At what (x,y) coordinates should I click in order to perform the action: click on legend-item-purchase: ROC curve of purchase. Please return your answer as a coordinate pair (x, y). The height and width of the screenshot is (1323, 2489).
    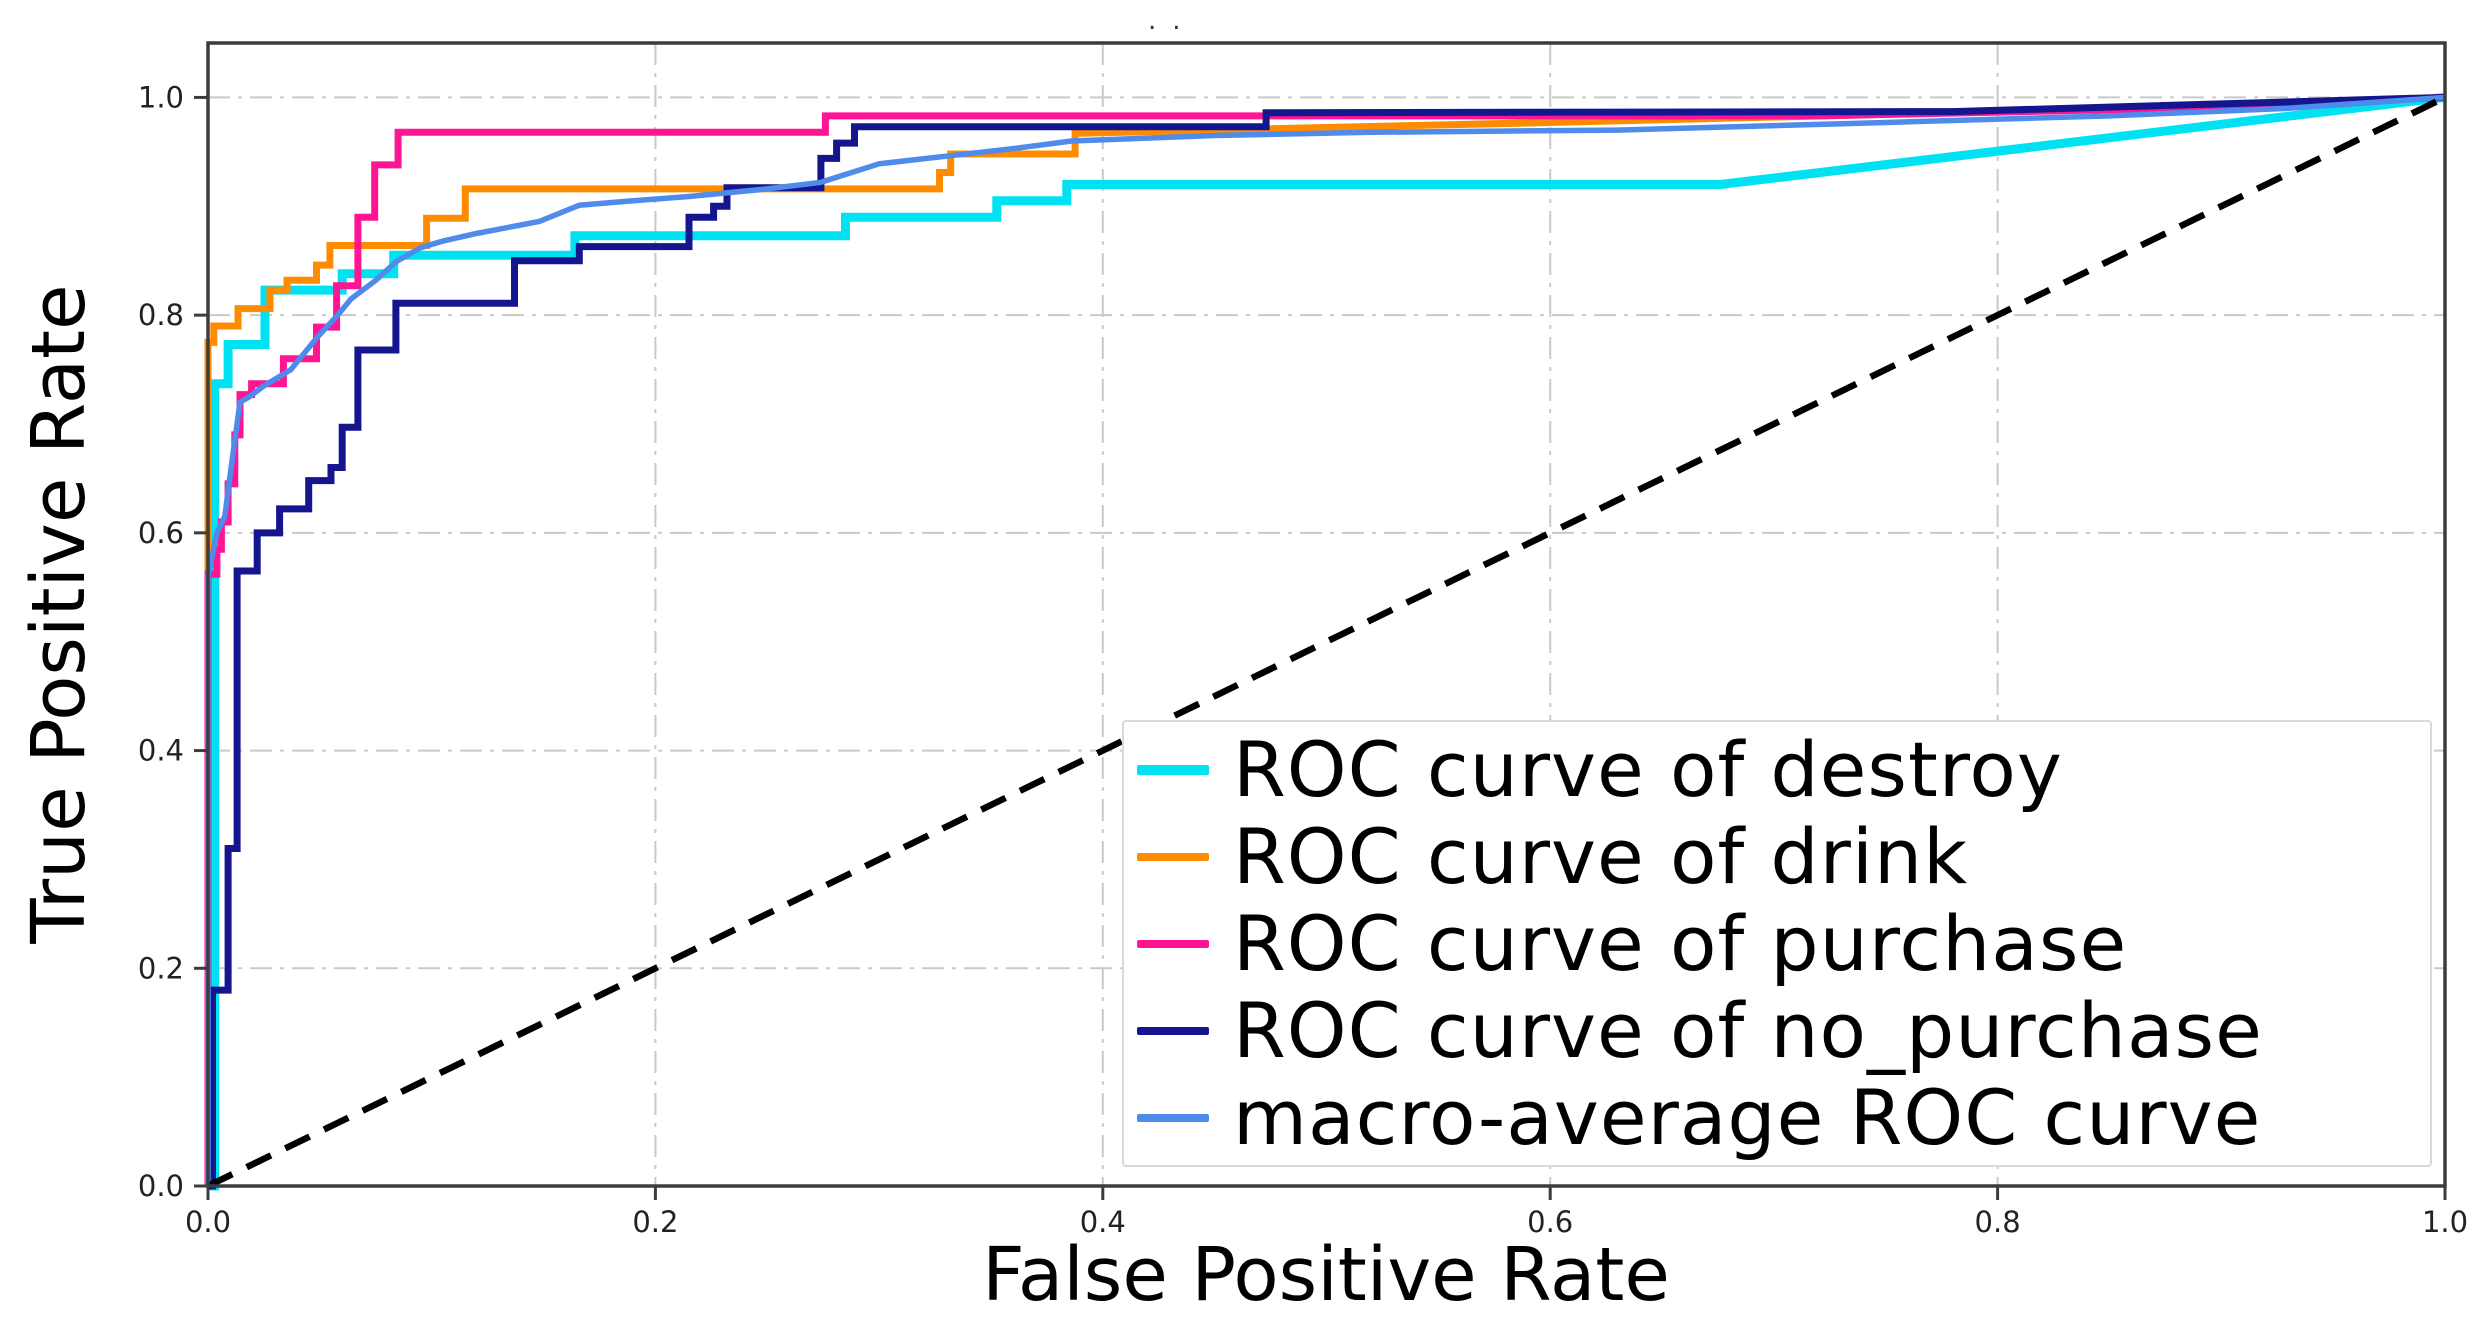
    Looking at the image, I should click on (1777, 944).